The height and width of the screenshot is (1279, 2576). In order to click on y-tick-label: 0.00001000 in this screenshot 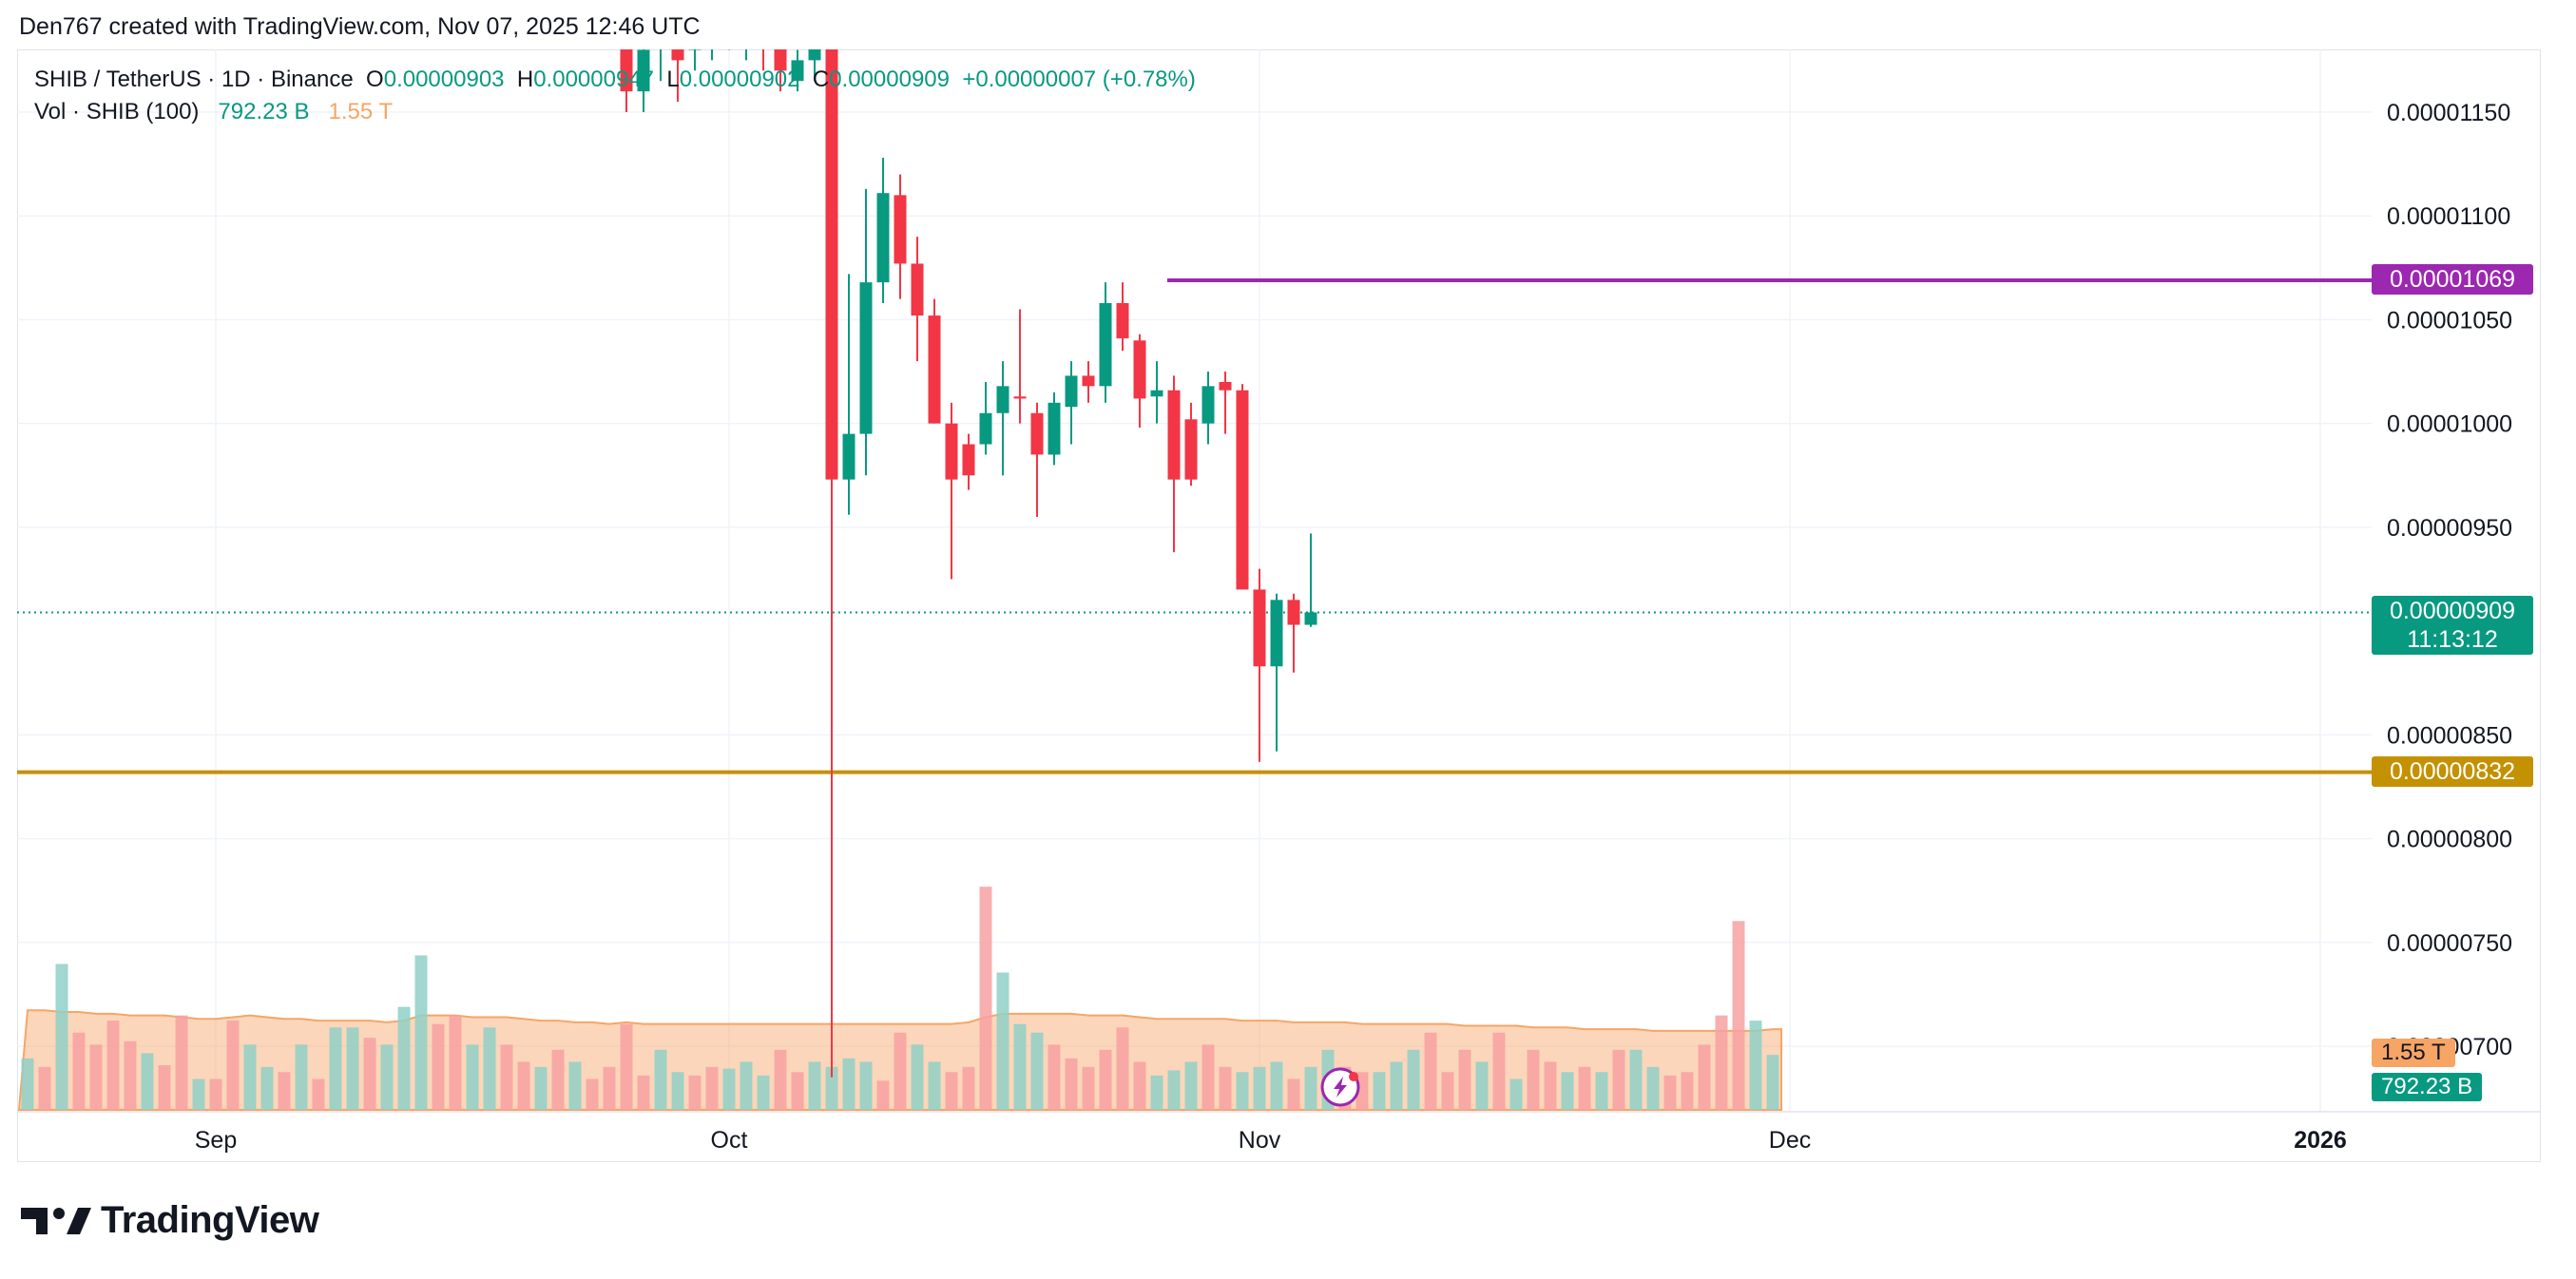, I will do `click(2450, 424)`.